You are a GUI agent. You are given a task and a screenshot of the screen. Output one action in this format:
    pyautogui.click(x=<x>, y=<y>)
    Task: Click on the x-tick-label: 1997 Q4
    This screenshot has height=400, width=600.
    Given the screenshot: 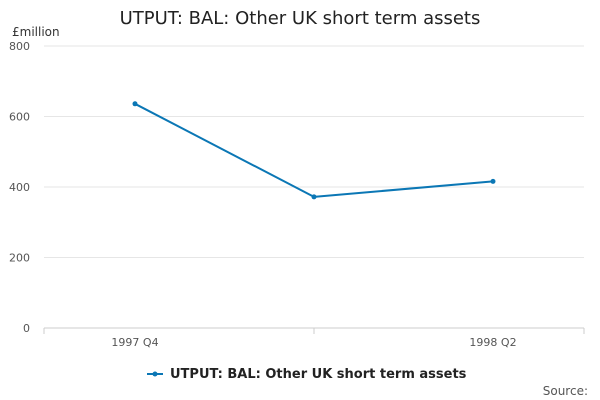 What is the action you would take?
    pyautogui.click(x=134, y=342)
    